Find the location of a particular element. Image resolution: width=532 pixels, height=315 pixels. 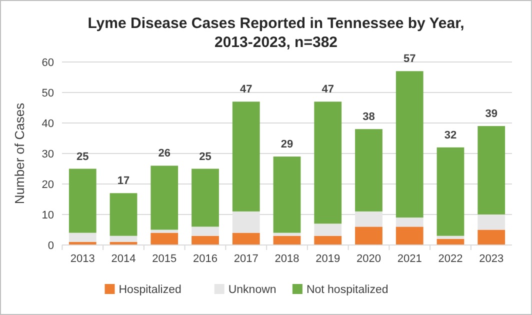

y-tick-label: 0 is located at coordinates (51, 246).